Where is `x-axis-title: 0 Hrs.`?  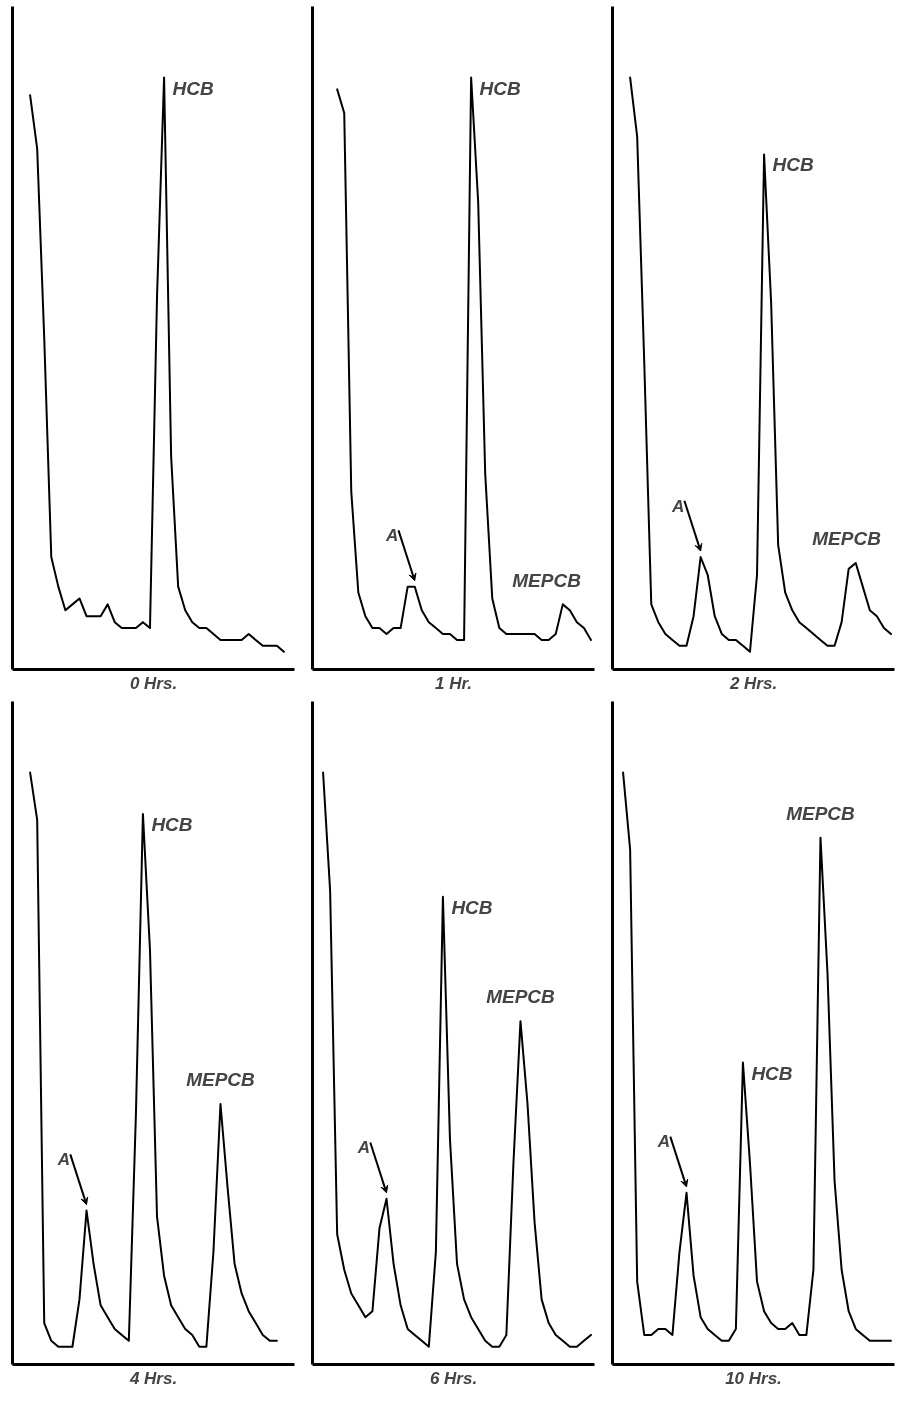 x-axis-title: 0 Hrs. is located at coordinates (153, 683).